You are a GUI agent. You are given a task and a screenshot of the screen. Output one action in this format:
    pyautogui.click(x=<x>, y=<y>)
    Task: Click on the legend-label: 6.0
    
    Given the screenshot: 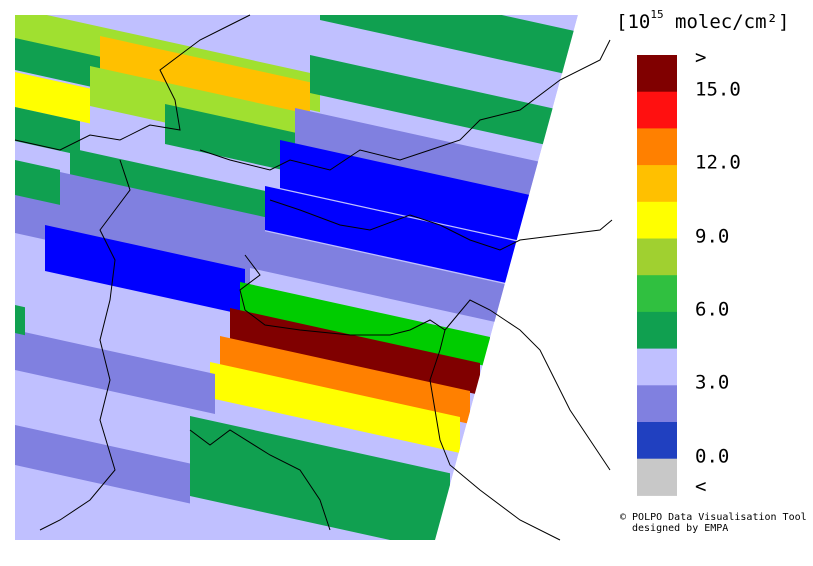 What is the action you would take?
    pyautogui.click(x=712, y=310)
    